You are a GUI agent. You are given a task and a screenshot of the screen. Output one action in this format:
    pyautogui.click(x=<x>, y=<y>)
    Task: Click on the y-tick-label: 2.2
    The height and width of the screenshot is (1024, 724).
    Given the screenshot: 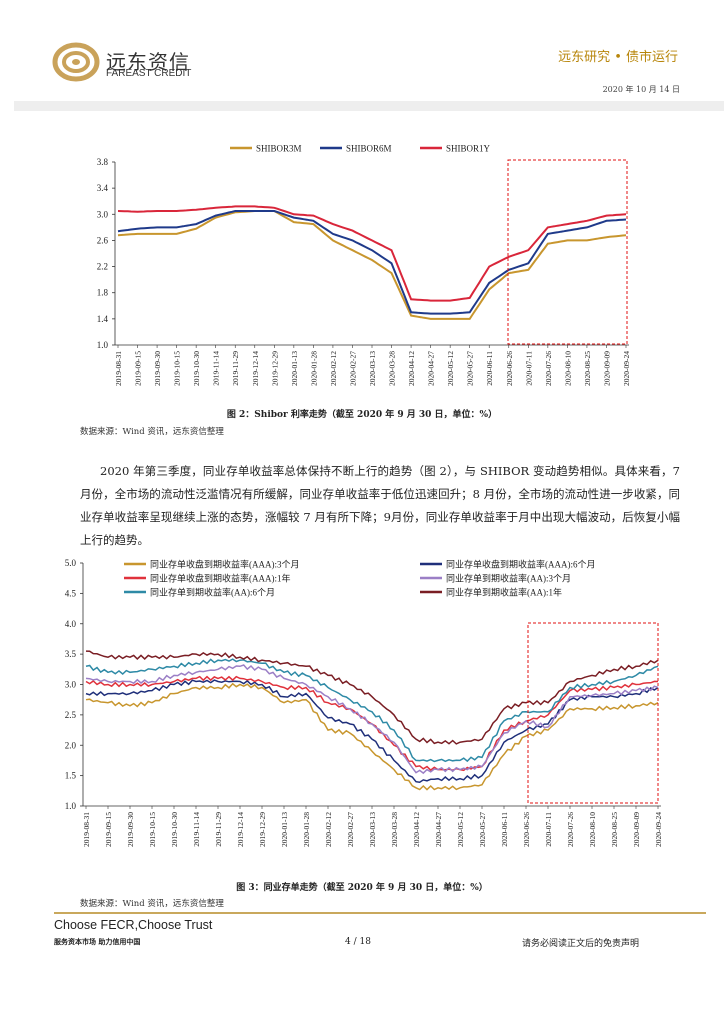 What is the action you would take?
    pyautogui.click(x=102, y=267)
    